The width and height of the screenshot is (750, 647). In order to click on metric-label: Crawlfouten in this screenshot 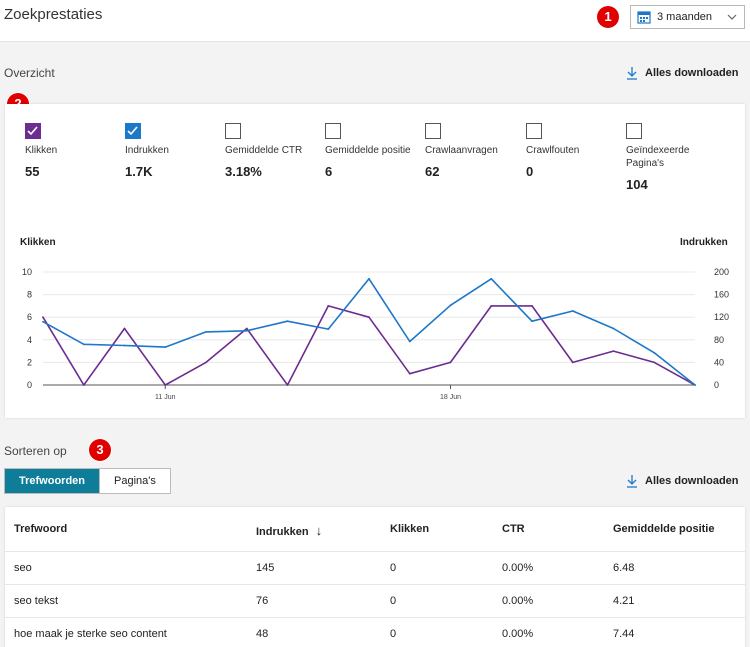, I will do `click(553, 150)`.